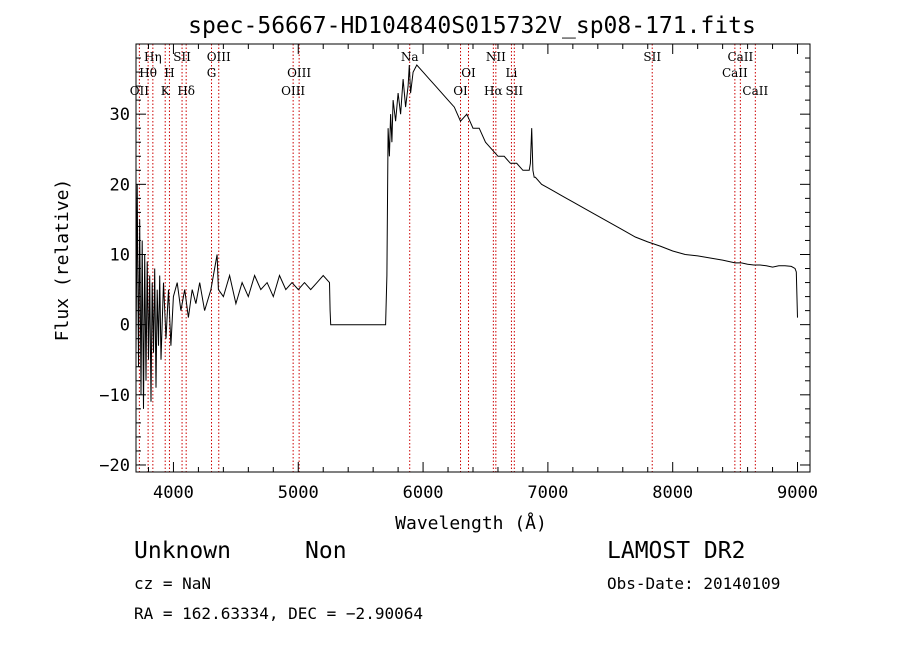 Image resolution: width=900 pixels, height=649 pixels. I want to click on x-tick-label: 8000, so click(672, 493).